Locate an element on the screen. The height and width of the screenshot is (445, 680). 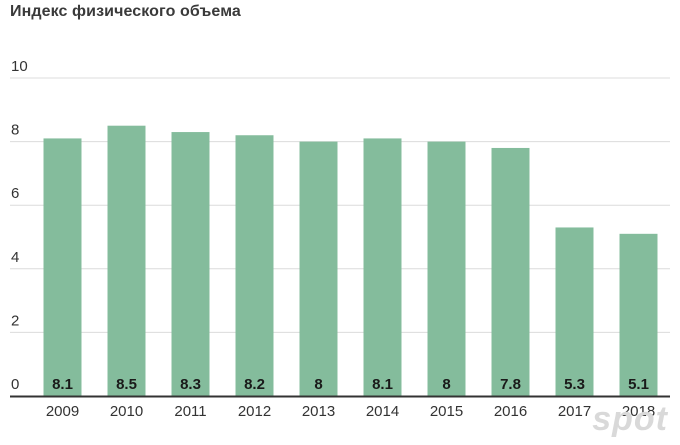
data-label: 5.1 is located at coordinates (638, 384).